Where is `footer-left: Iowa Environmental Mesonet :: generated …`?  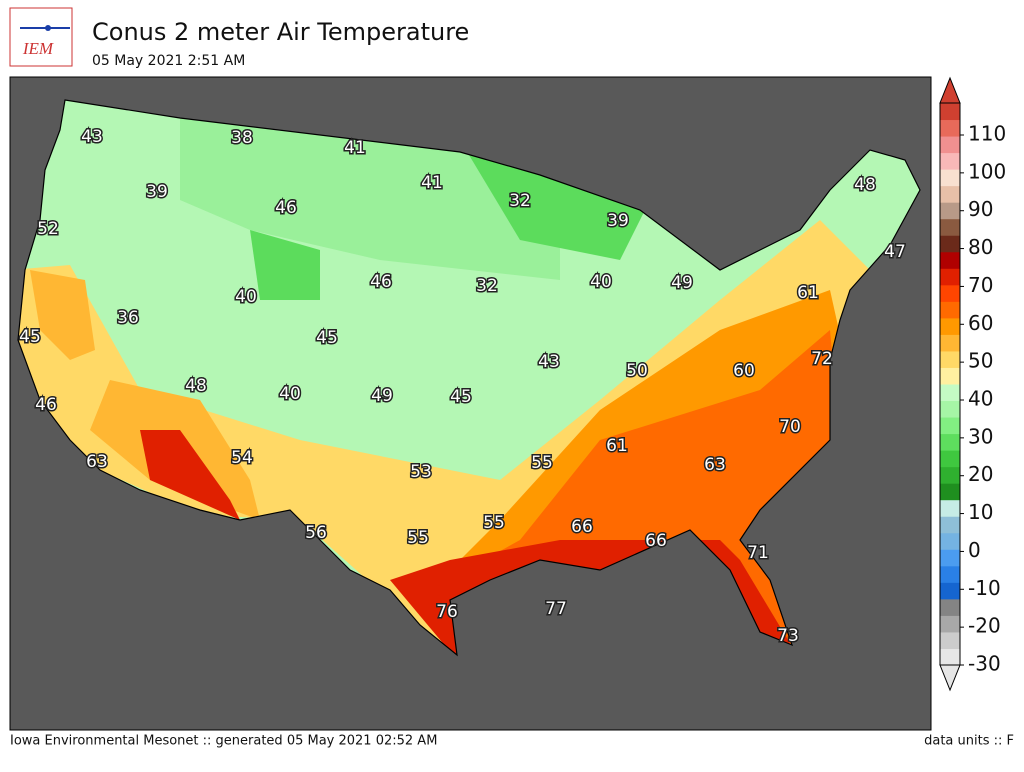
footer-left: Iowa Environmental Mesonet :: generated … is located at coordinates (223, 741).